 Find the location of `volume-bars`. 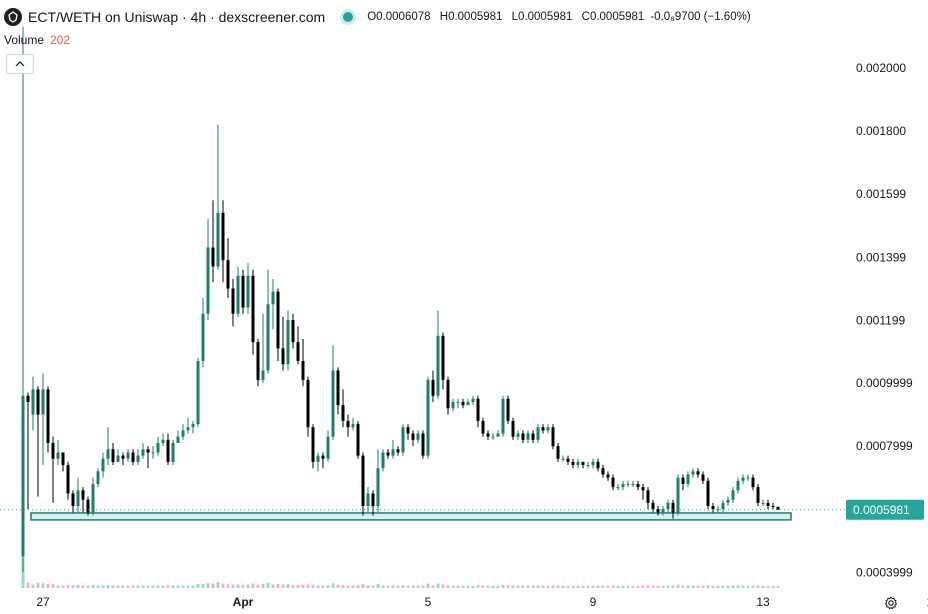

volume-bars is located at coordinates (400, 573).